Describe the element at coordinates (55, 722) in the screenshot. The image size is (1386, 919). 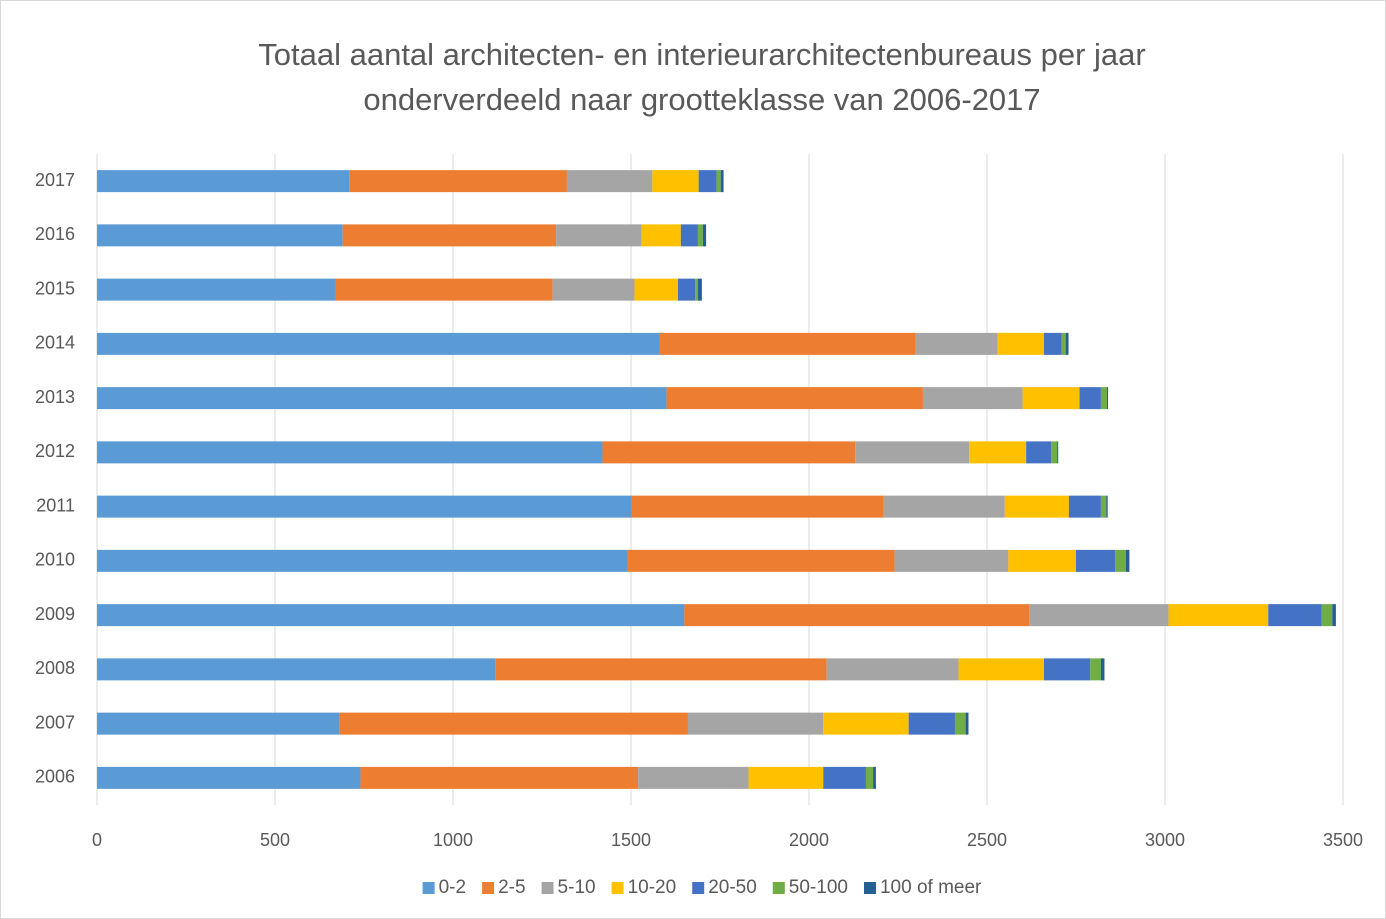
I see `y-tick-label: 2007` at that location.